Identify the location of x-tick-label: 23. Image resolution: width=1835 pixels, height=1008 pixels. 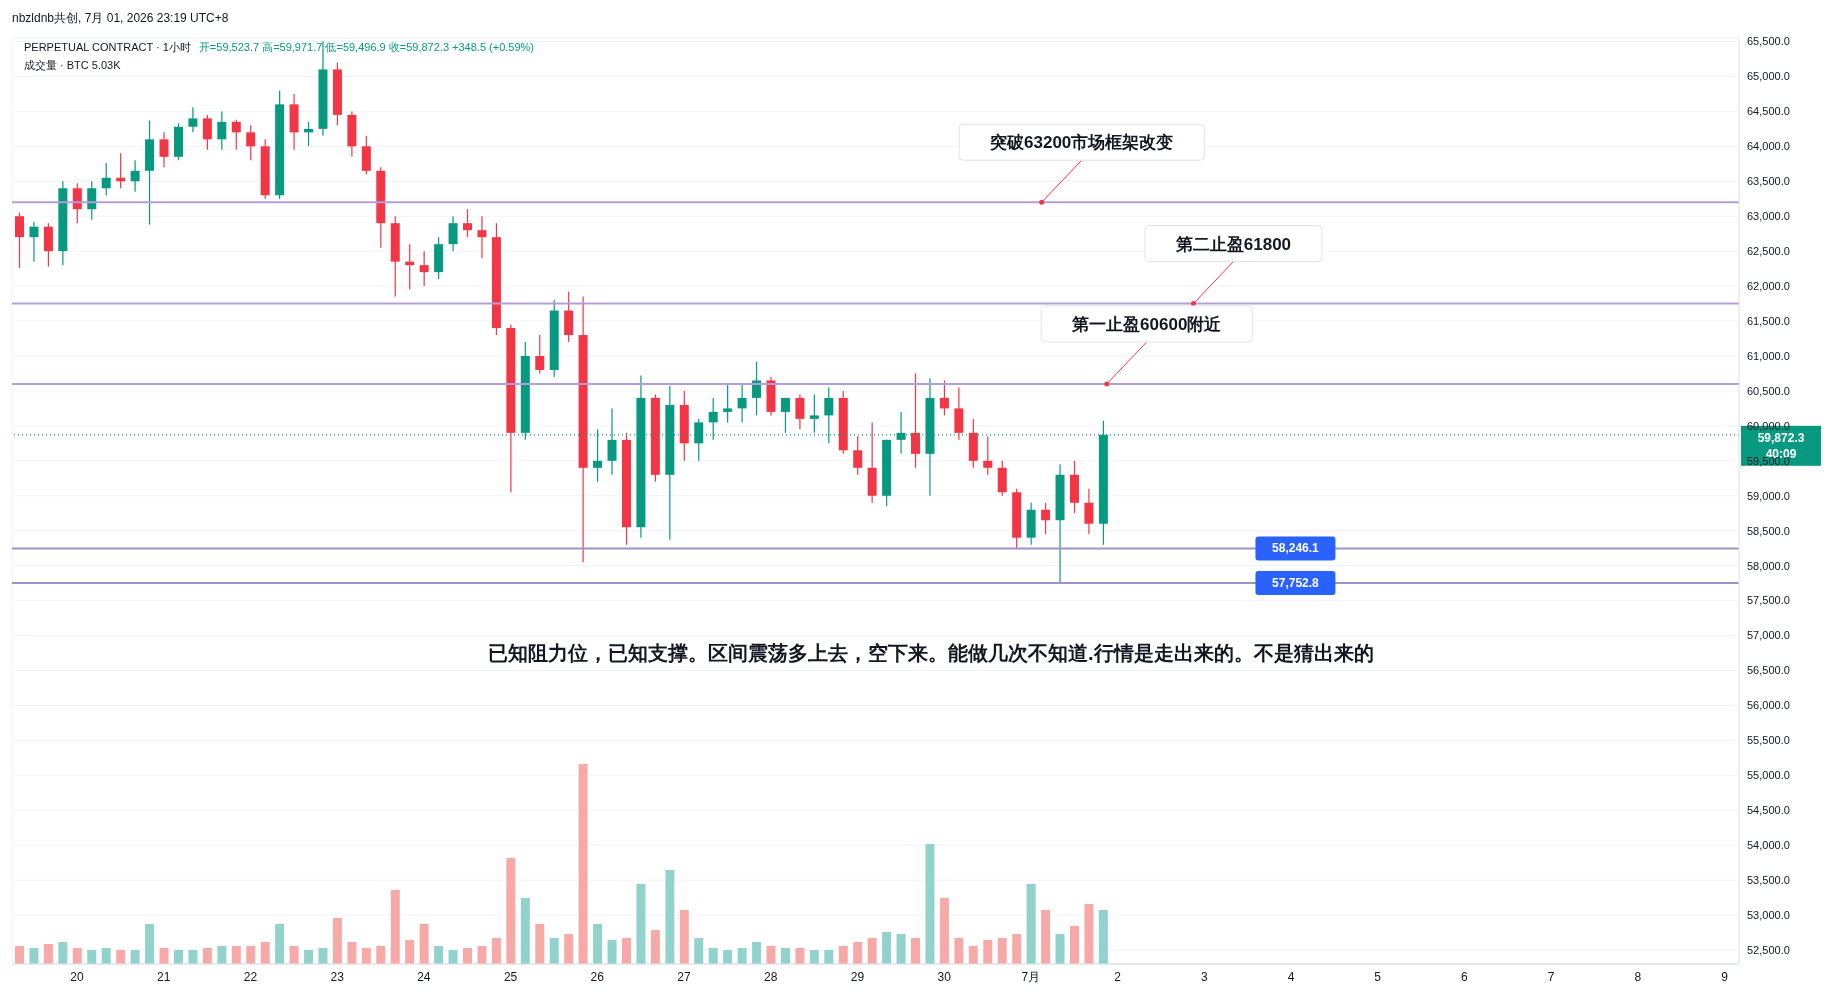
(337, 976).